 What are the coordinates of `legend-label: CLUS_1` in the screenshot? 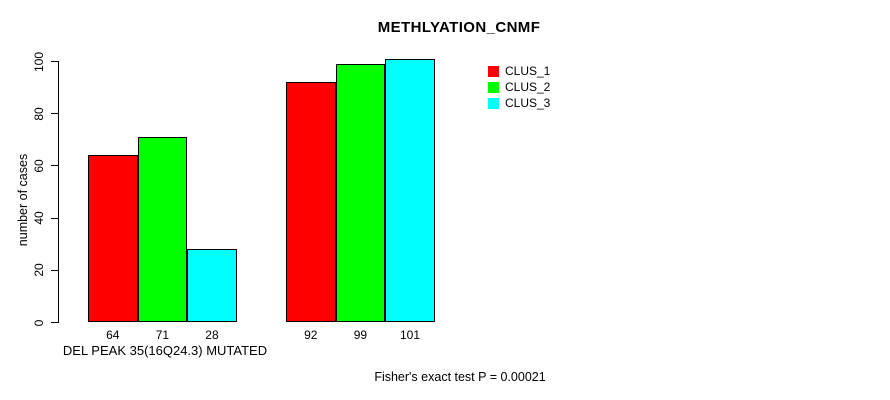 It's located at (528, 71).